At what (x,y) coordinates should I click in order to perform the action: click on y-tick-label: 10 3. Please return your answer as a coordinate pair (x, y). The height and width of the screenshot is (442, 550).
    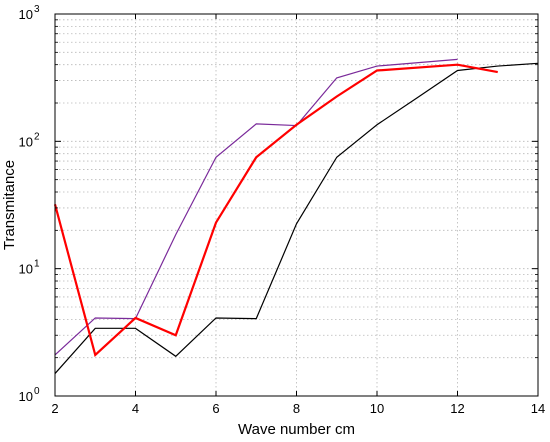
    Looking at the image, I should click on (29, 13).